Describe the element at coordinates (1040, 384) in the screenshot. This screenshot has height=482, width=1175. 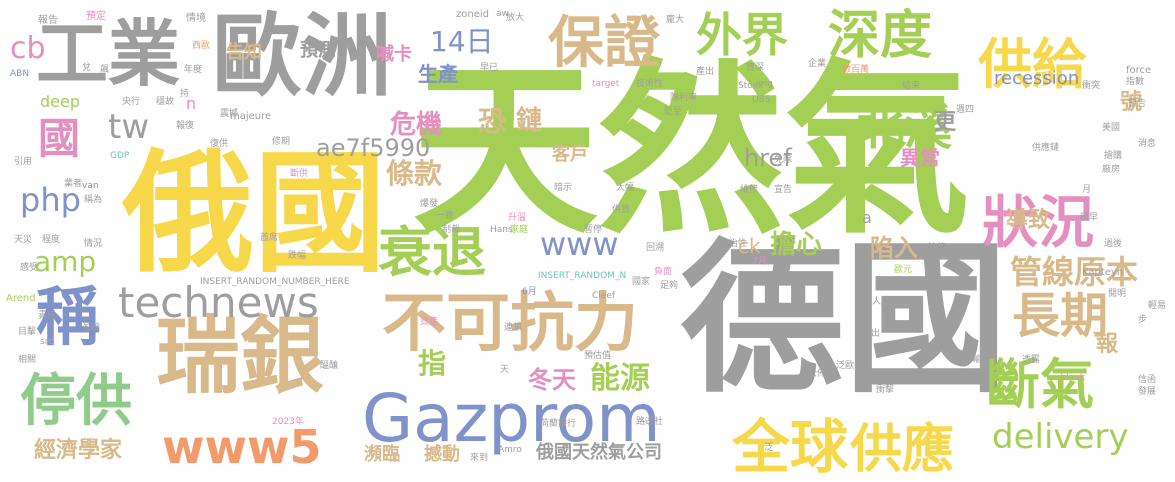
I see `word: 斷氣` at that location.